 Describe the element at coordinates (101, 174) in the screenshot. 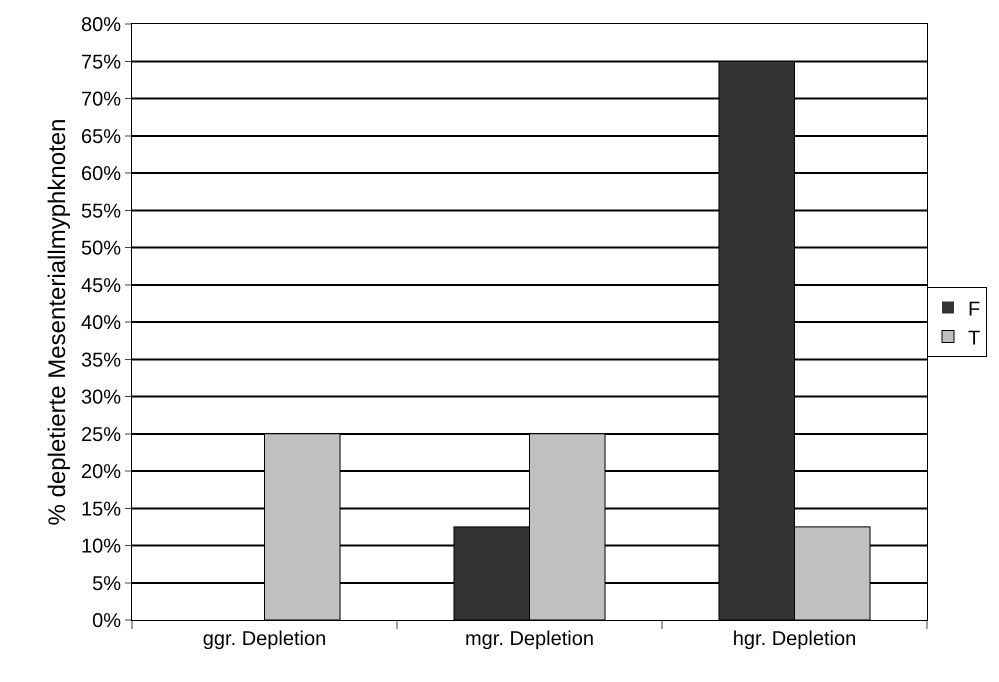

I see `y-tick-label: 60%` at that location.